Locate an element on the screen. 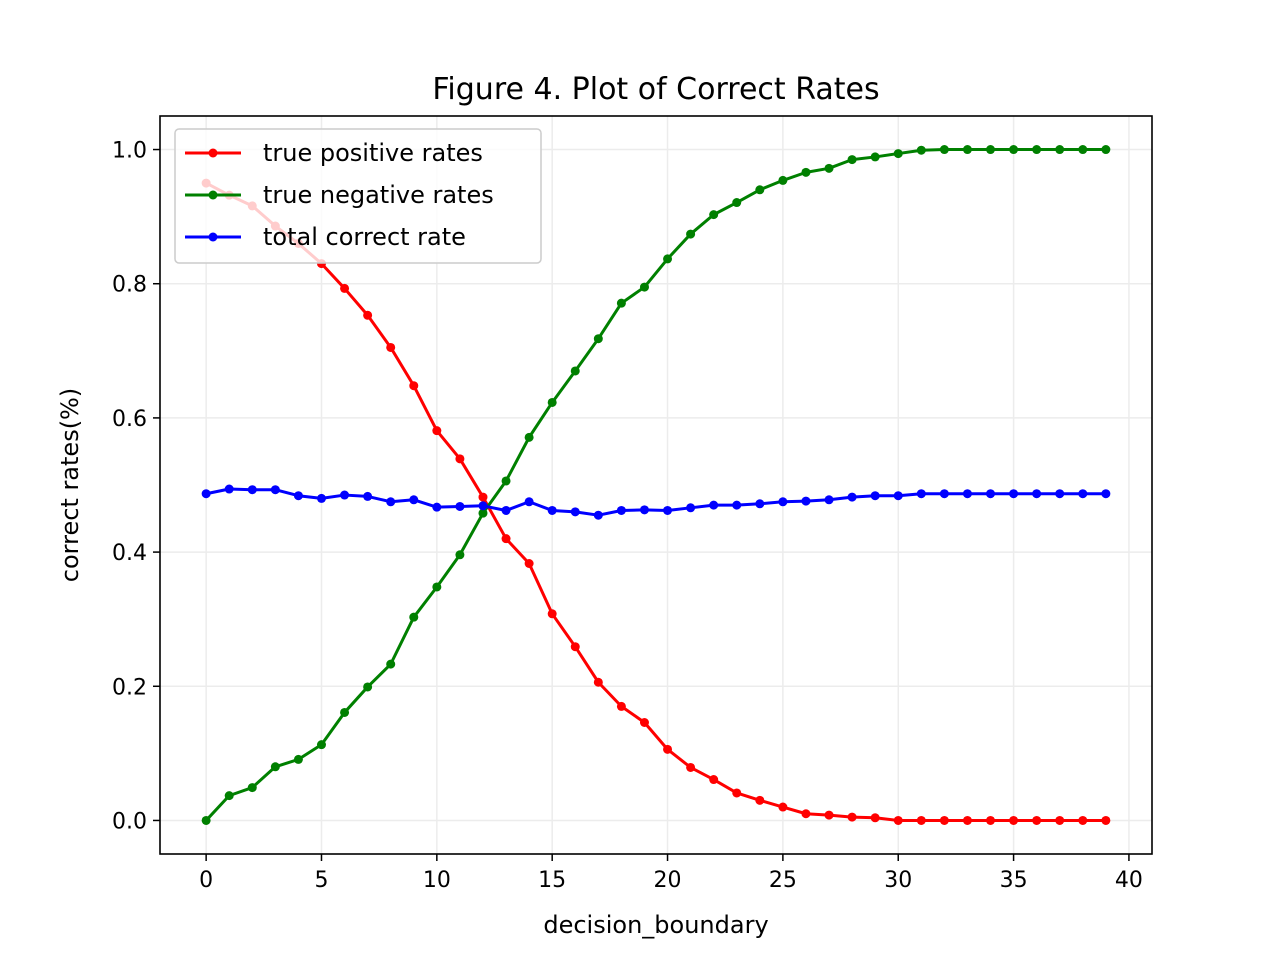 The width and height of the screenshot is (1280, 960). y-tick-label: 0.6 is located at coordinates (129, 419).